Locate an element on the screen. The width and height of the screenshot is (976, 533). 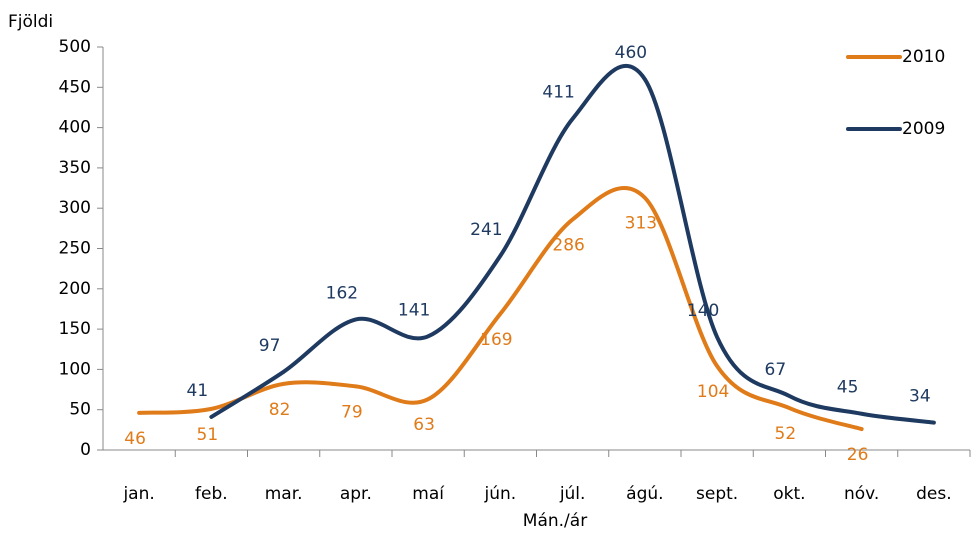
y-tick-label: 400 is located at coordinates (75, 128).